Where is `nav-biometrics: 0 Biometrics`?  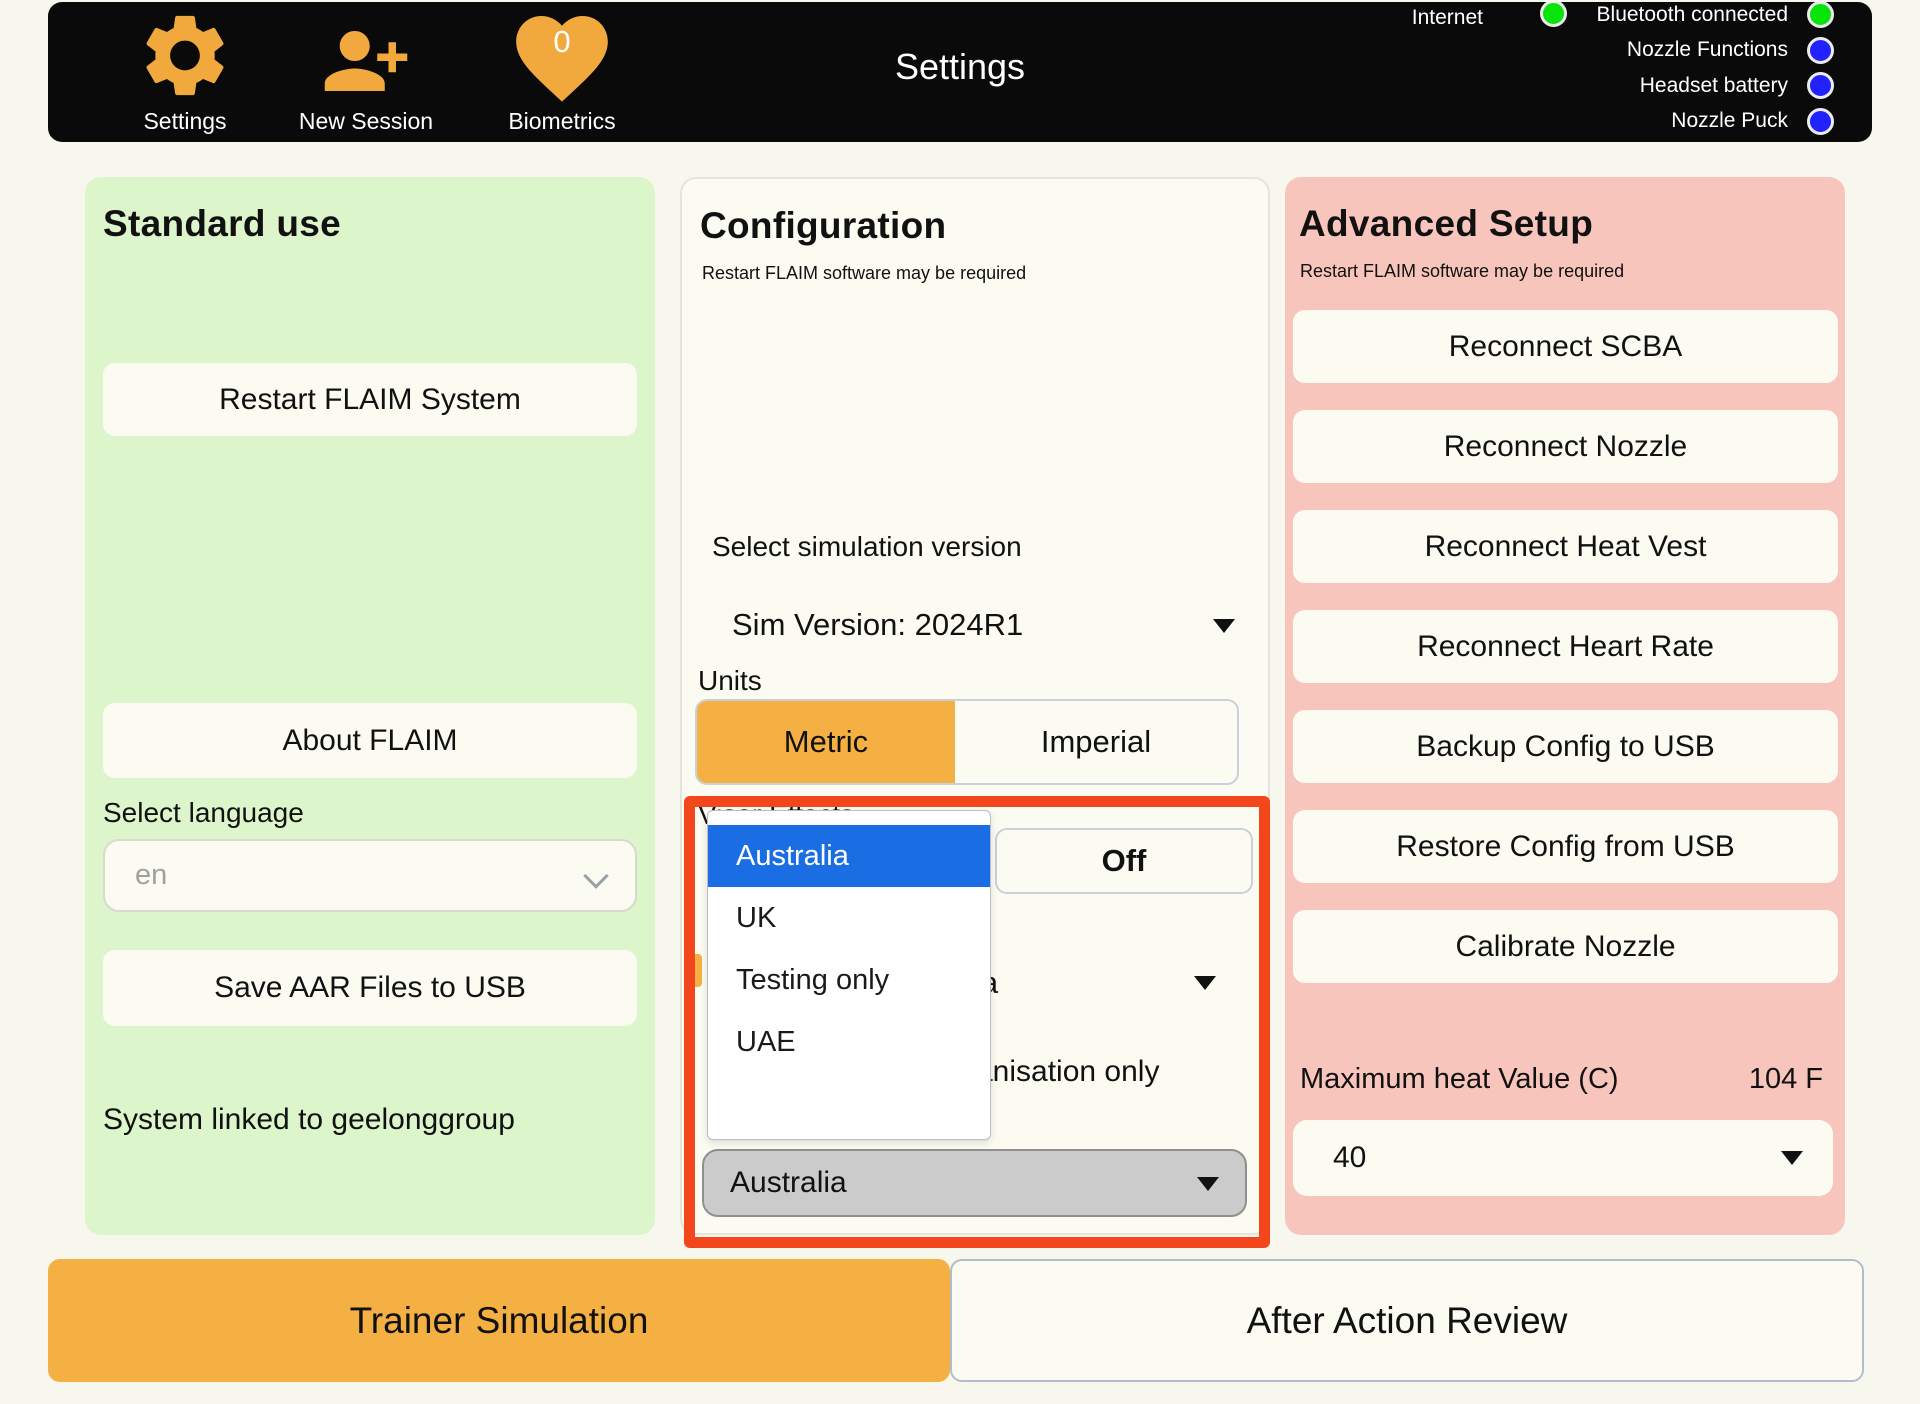 nav-biometrics: 0 Biometrics is located at coordinates (562, 72).